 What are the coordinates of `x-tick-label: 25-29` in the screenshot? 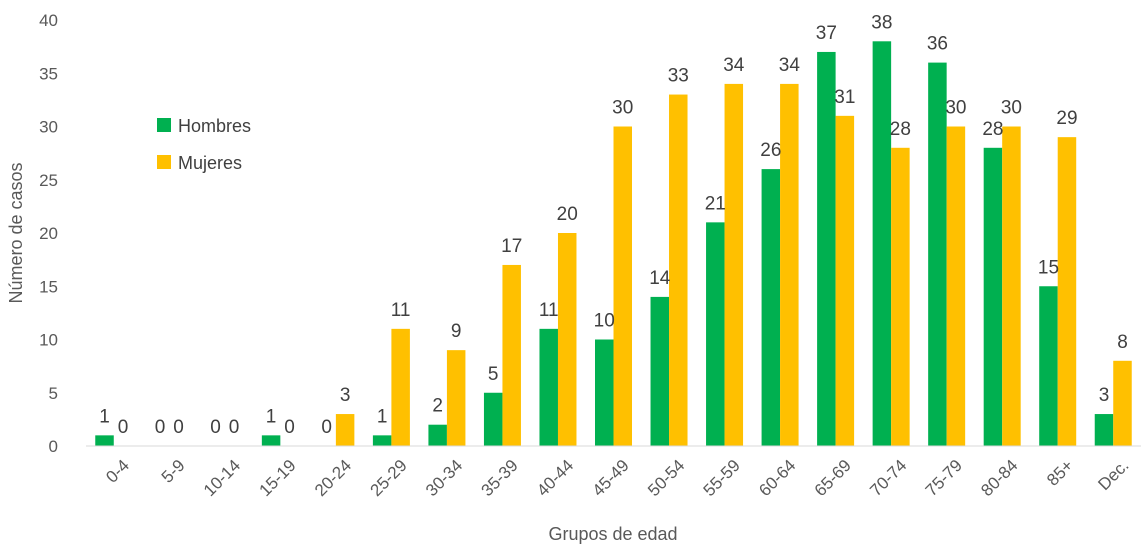 It's located at (389, 478).